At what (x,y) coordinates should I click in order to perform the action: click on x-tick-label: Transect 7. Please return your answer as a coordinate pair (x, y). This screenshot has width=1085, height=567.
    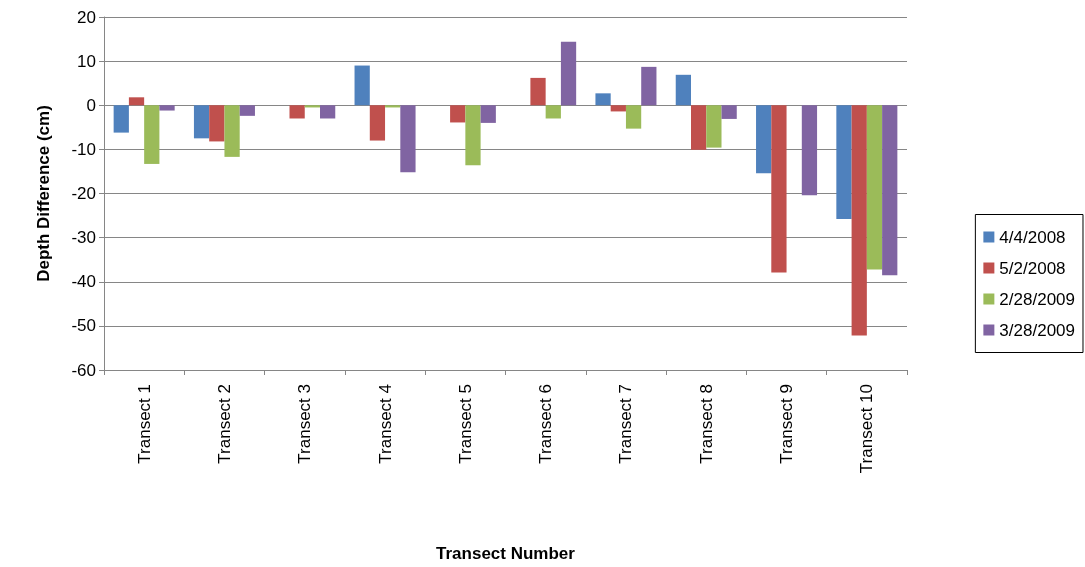
    Looking at the image, I should click on (626, 424).